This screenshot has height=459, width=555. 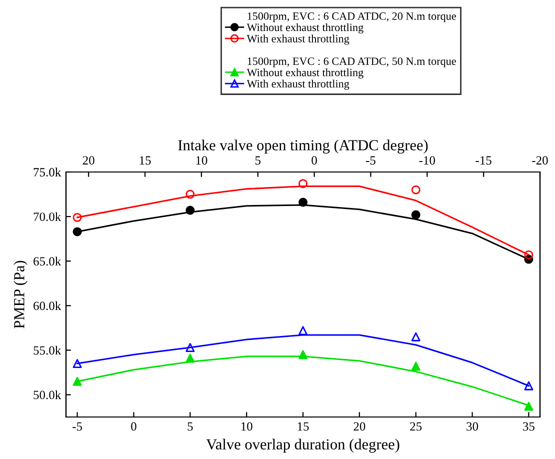 What do you see at coordinates (48, 395) in the screenshot?
I see `y-tick-label: 50.0k` at bounding box center [48, 395].